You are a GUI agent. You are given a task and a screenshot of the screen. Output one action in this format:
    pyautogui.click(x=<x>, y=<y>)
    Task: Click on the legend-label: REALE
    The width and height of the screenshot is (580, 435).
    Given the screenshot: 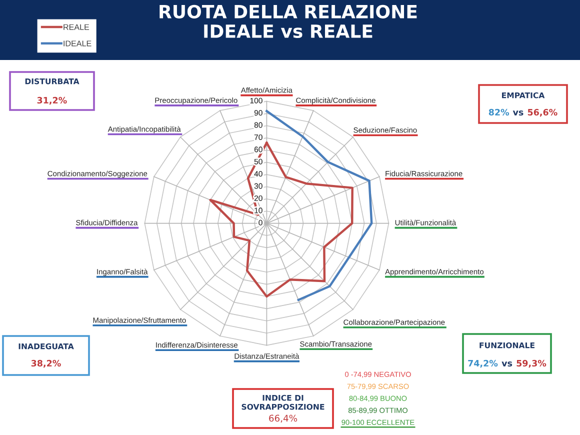 What is the action you would take?
    pyautogui.click(x=77, y=27)
    